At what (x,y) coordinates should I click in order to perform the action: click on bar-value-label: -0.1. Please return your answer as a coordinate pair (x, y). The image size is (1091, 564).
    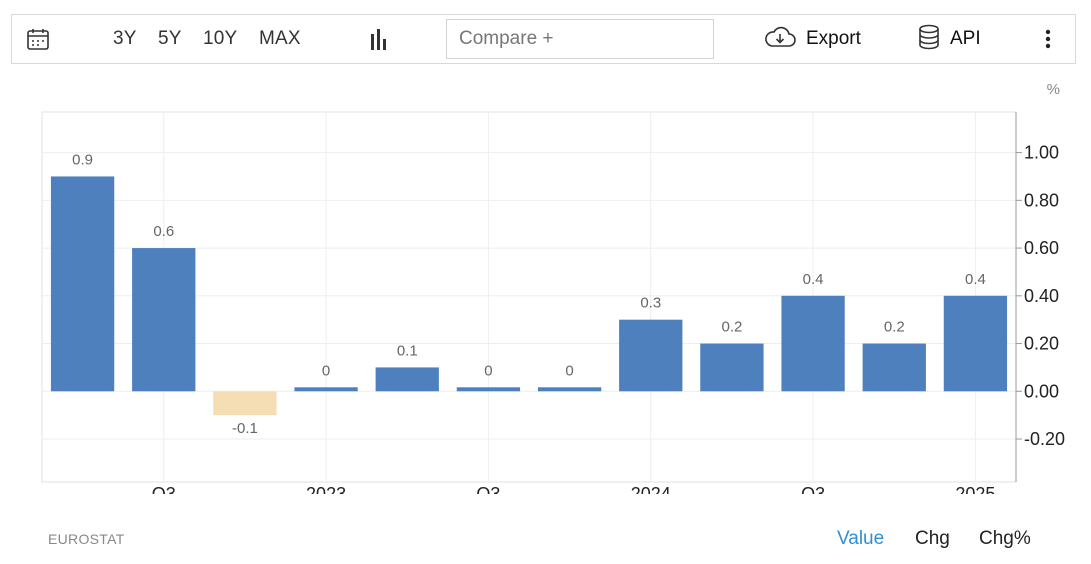
    Looking at the image, I should click on (245, 428).